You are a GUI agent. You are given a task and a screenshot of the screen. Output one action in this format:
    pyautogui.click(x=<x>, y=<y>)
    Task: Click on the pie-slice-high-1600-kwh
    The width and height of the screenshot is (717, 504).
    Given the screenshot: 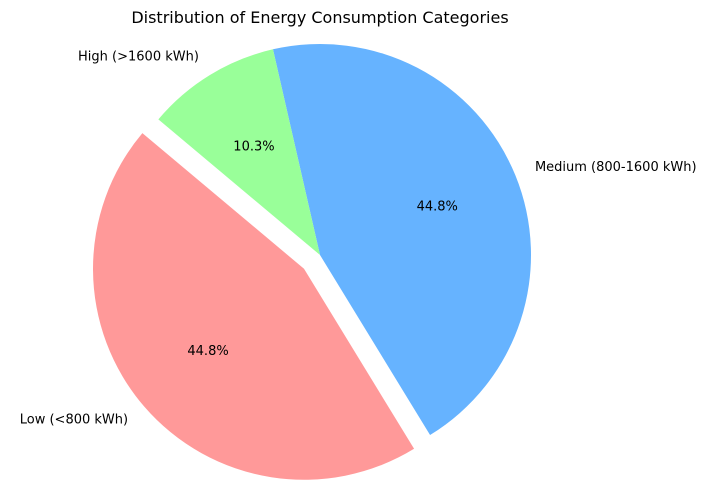 What is the action you would take?
    pyautogui.click(x=239, y=152)
    